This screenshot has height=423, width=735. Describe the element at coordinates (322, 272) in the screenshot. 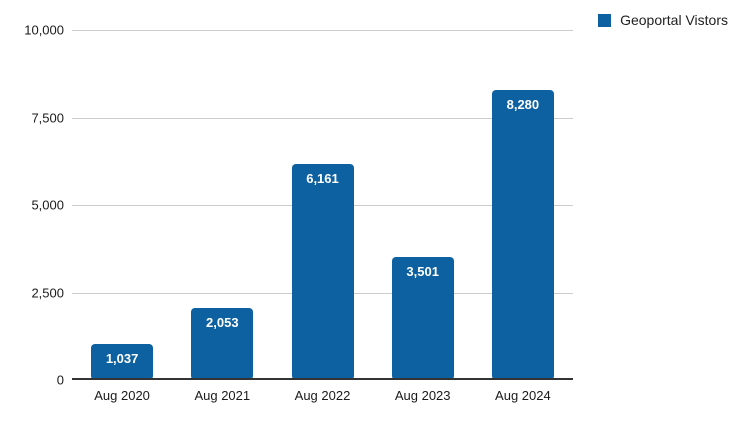

I see `bar-aug-2022: 6,161` at that location.